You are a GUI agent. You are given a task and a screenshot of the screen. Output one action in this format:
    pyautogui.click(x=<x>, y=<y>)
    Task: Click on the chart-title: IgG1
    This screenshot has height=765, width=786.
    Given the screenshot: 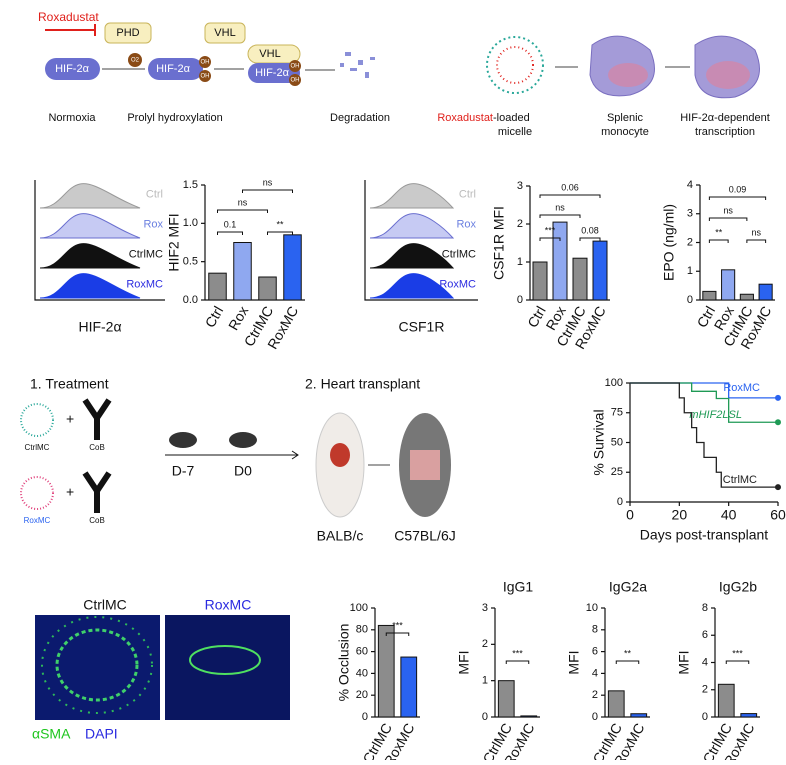 What is the action you would take?
    pyautogui.click(x=518, y=587)
    